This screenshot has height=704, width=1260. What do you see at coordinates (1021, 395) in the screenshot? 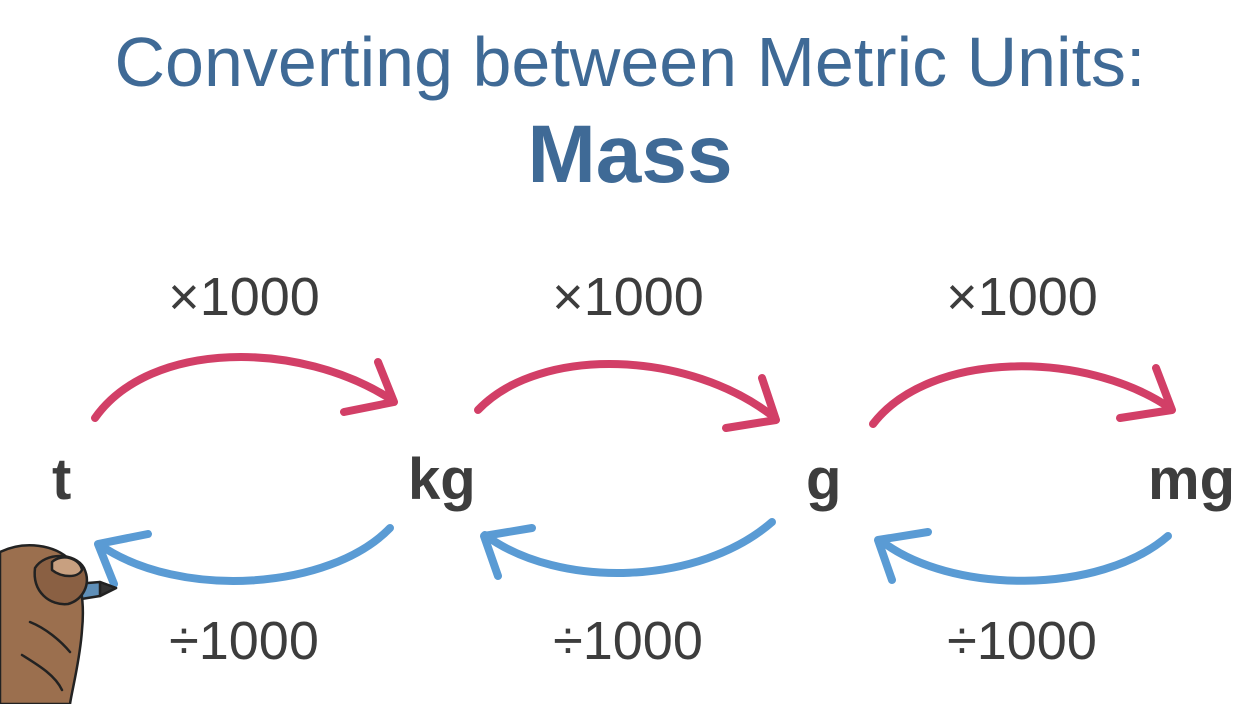
I see `multiply-arrow-g-mg` at bounding box center [1021, 395].